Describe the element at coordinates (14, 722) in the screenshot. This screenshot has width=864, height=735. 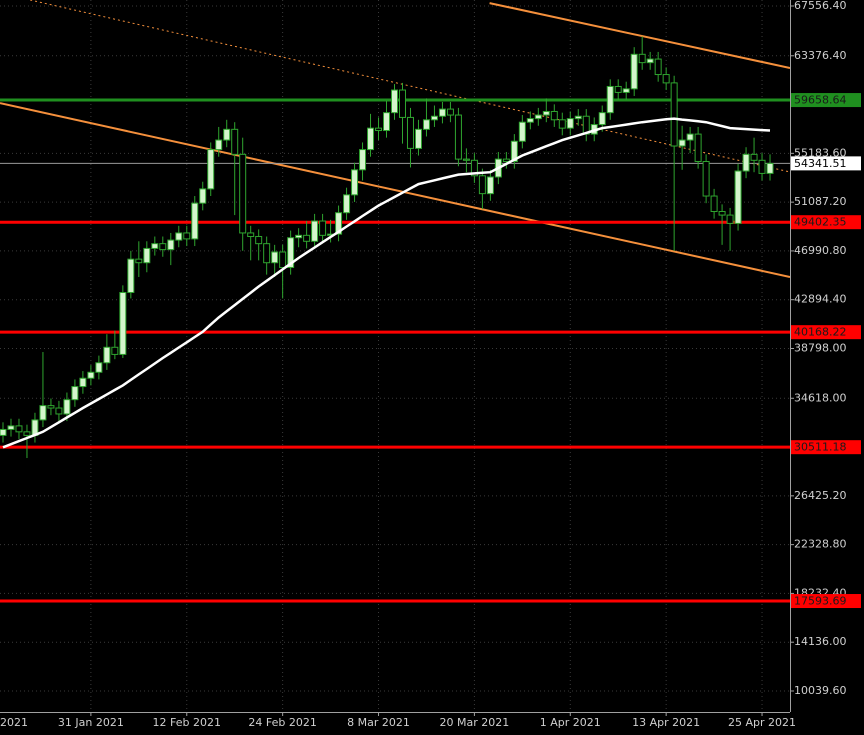
I see `x-tick-label: 19 Jan 2021` at that location.